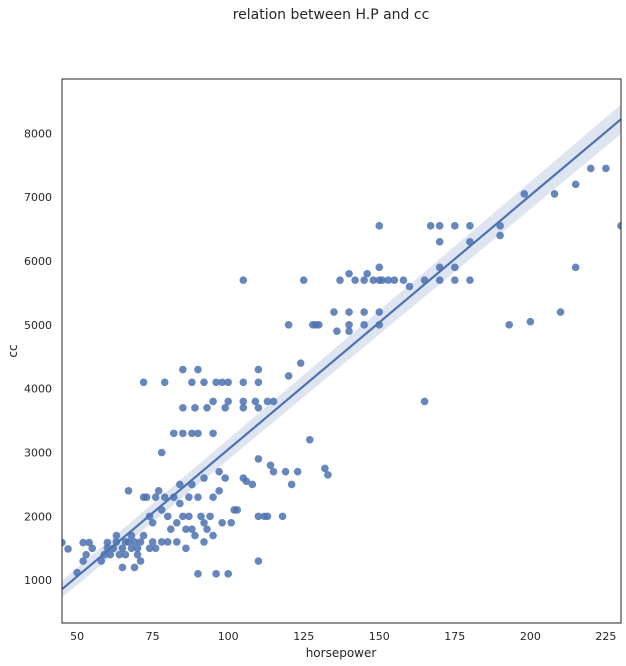 The width and height of the screenshot is (626, 666). What do you see at coordinates (38, 453) in the screenshot?
I see `y-tick-label: 3000` at bounding box center [38, 453].